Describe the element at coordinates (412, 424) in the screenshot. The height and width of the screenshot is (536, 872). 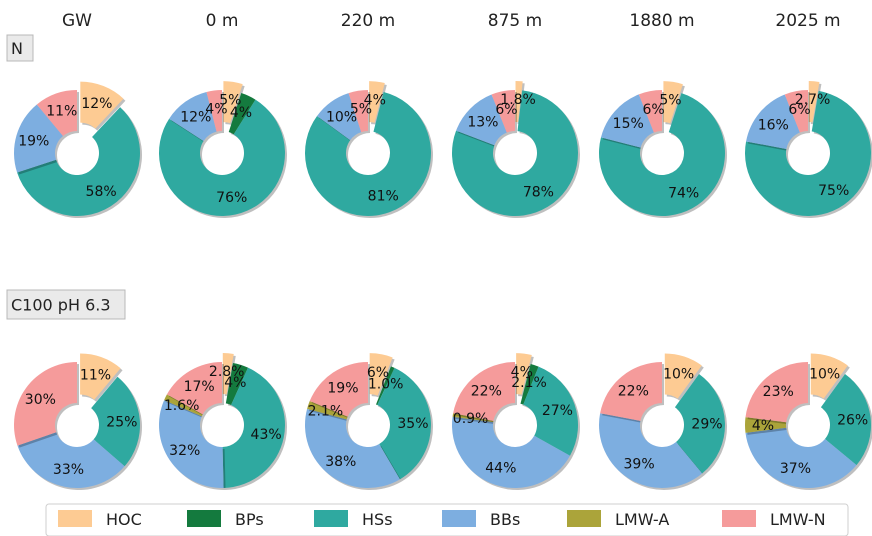
I see `slice-label-hss: 35%` at that location.